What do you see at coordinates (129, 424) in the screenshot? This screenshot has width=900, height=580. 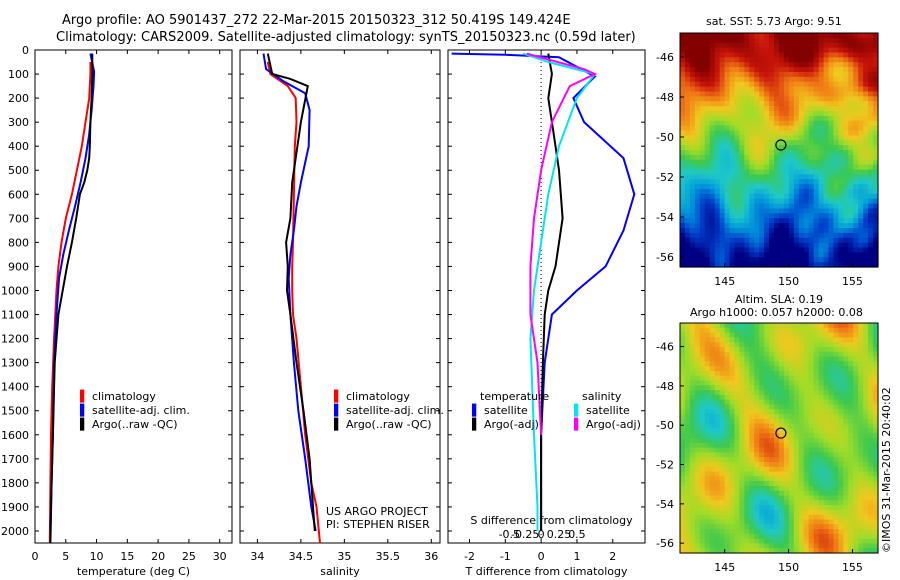 I see `temp-legend-argo: ▌ Argo(..raw -QC)` at bounding box center [129, 424].